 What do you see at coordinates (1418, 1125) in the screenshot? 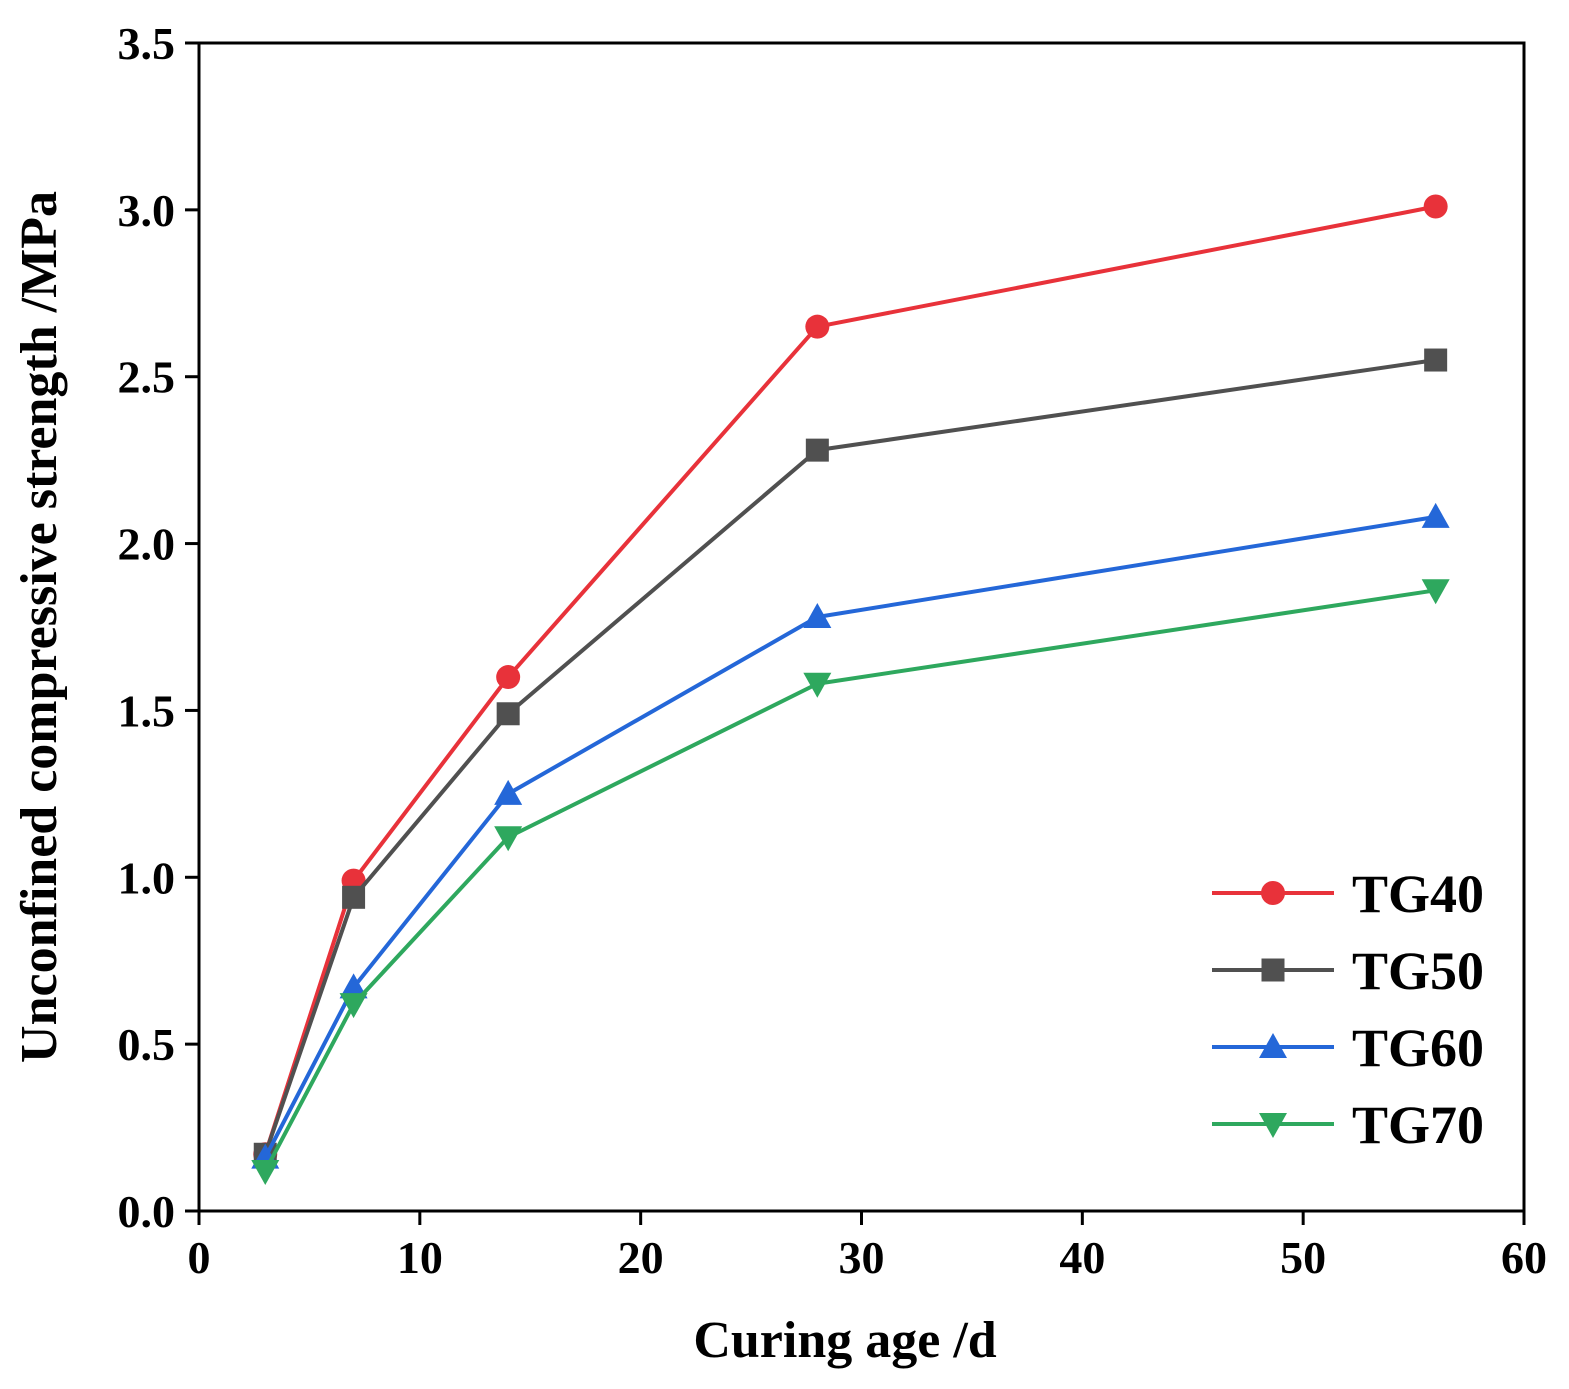
I see `legend-label: TG70` at bounding box center [1418, 1125].